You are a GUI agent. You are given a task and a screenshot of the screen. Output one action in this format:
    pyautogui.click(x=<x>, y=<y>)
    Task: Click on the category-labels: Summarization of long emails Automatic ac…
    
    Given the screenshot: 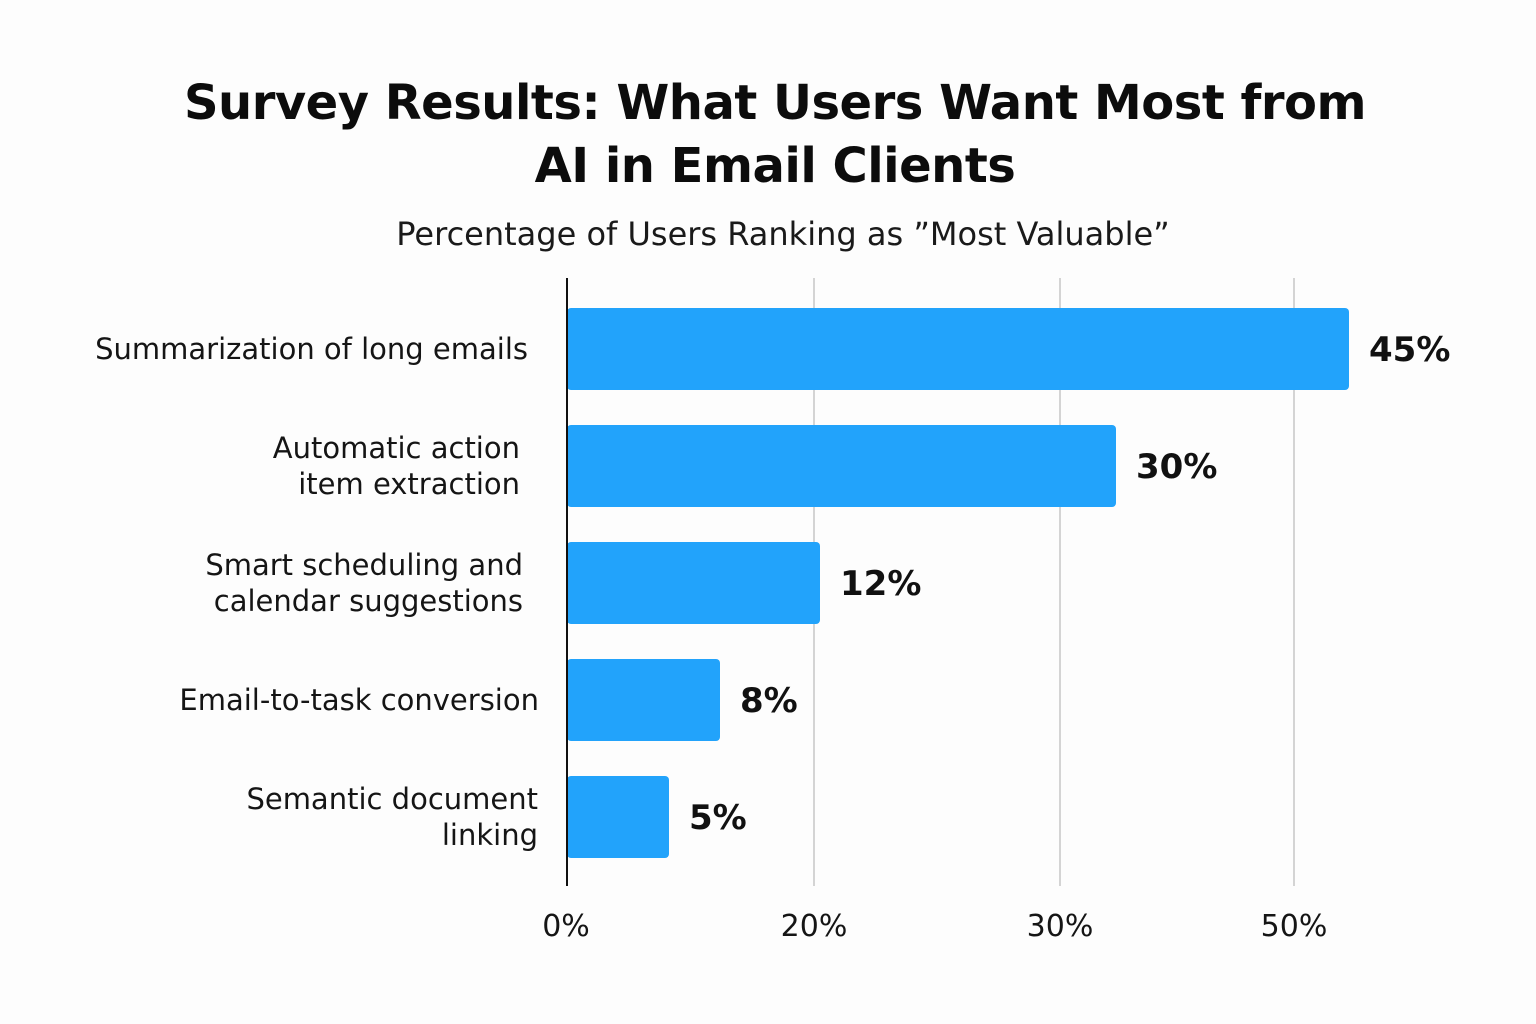 What is the action you would take?
    pyautogui.click(x=317, y=592)
    